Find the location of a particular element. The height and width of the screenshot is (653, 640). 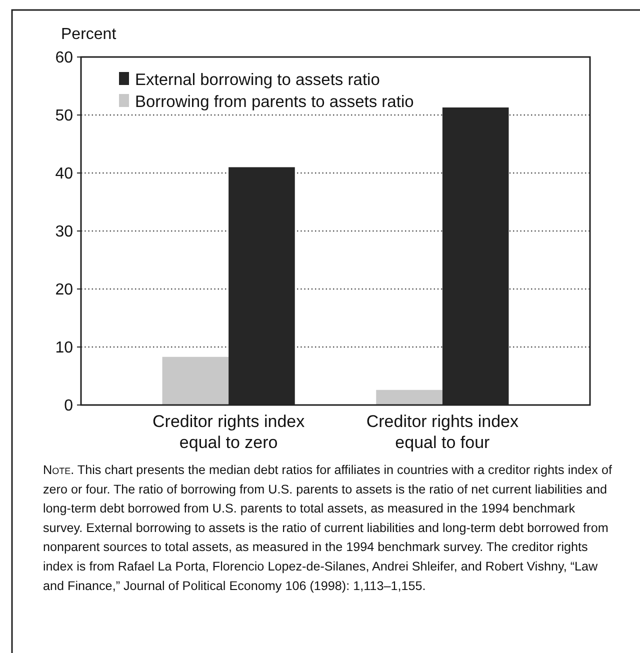

y-tick-label: 40 is located at coordinates (64, 174).